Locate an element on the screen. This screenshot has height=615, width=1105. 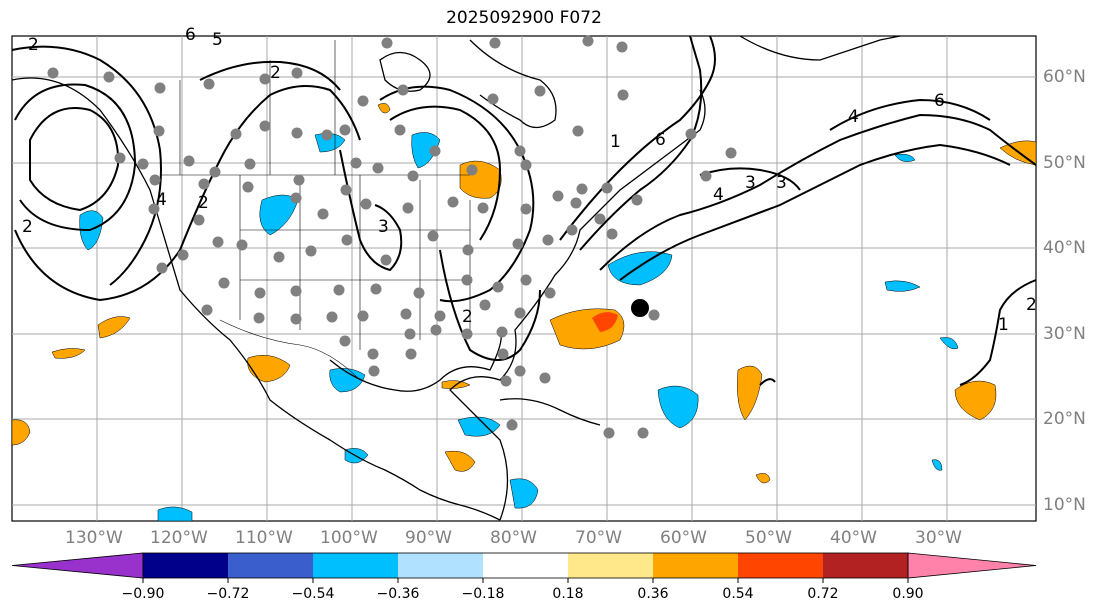
latitude-label: 50°N is located at coordinates (1064, 163).